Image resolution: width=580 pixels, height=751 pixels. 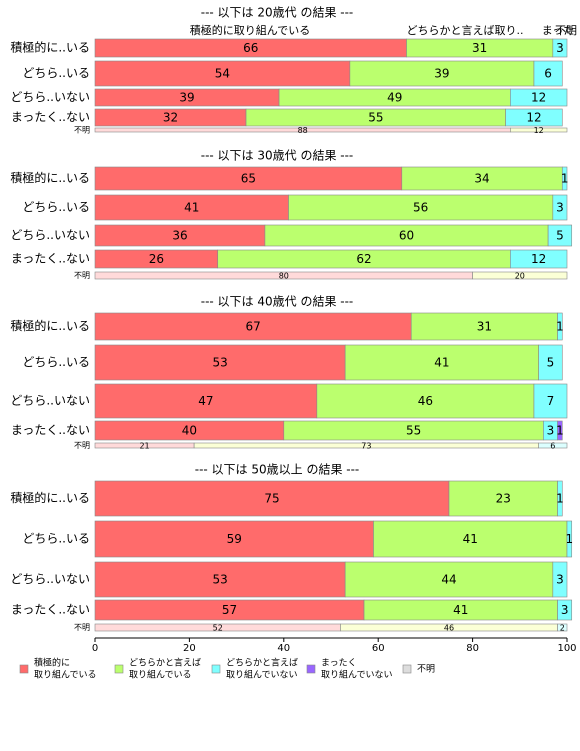 I want to click on value-label: 32, so click(x=170, y=118).